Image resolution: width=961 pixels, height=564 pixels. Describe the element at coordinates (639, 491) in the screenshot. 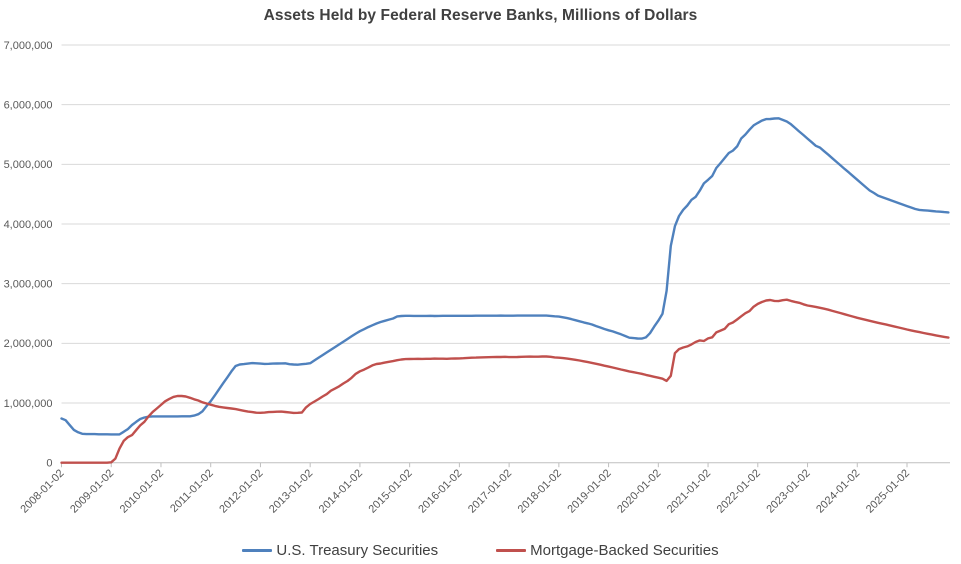

I see `x-axis-label: 2020-01-02` at that location.